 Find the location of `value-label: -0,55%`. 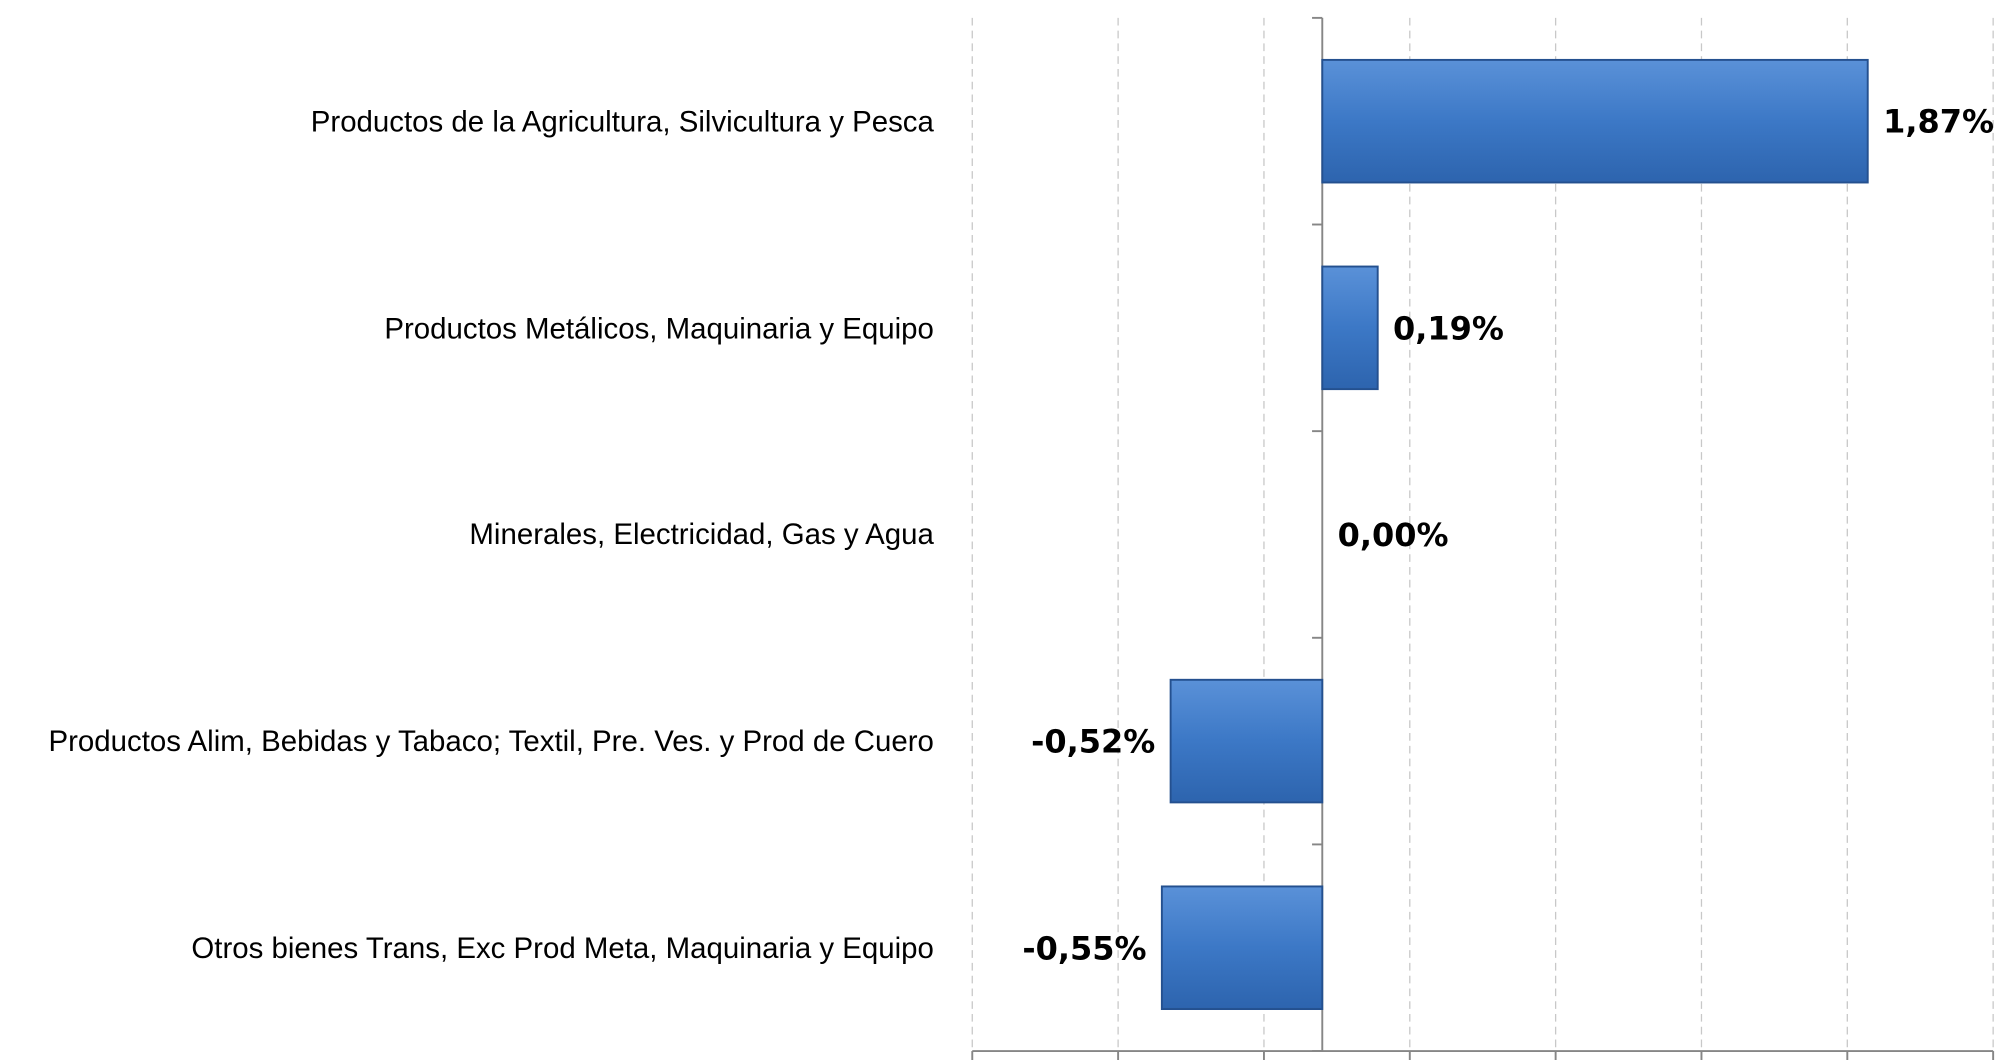

value-label: -0,55% is located at coordinates (1084, 948).